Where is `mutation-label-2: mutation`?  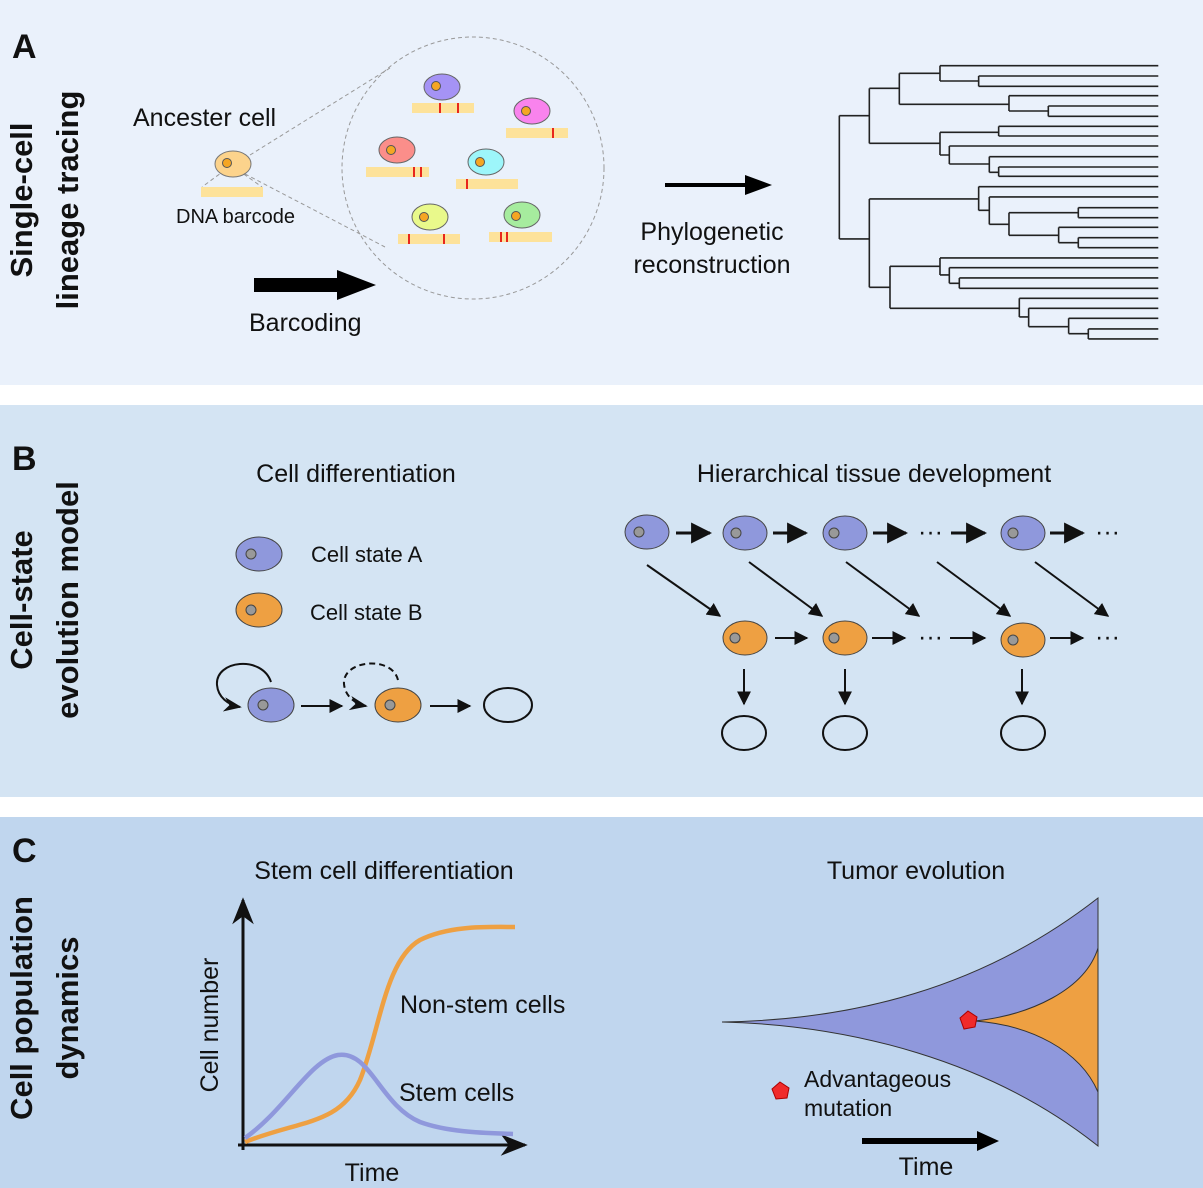
mutation-label-2: mutation is located at coordinates (848, 1108).